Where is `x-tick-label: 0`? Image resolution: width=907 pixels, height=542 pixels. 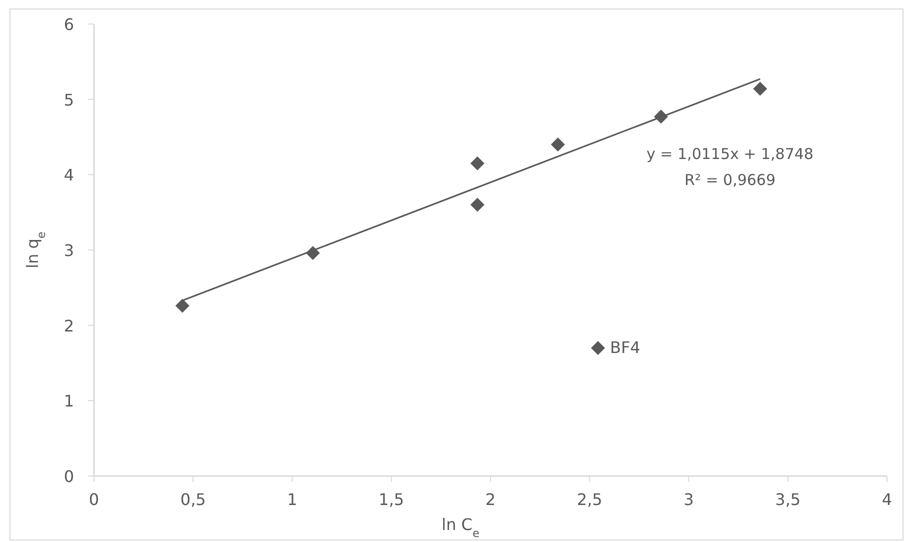
x-tick-label: 0 is located at coordinates (94, 499).